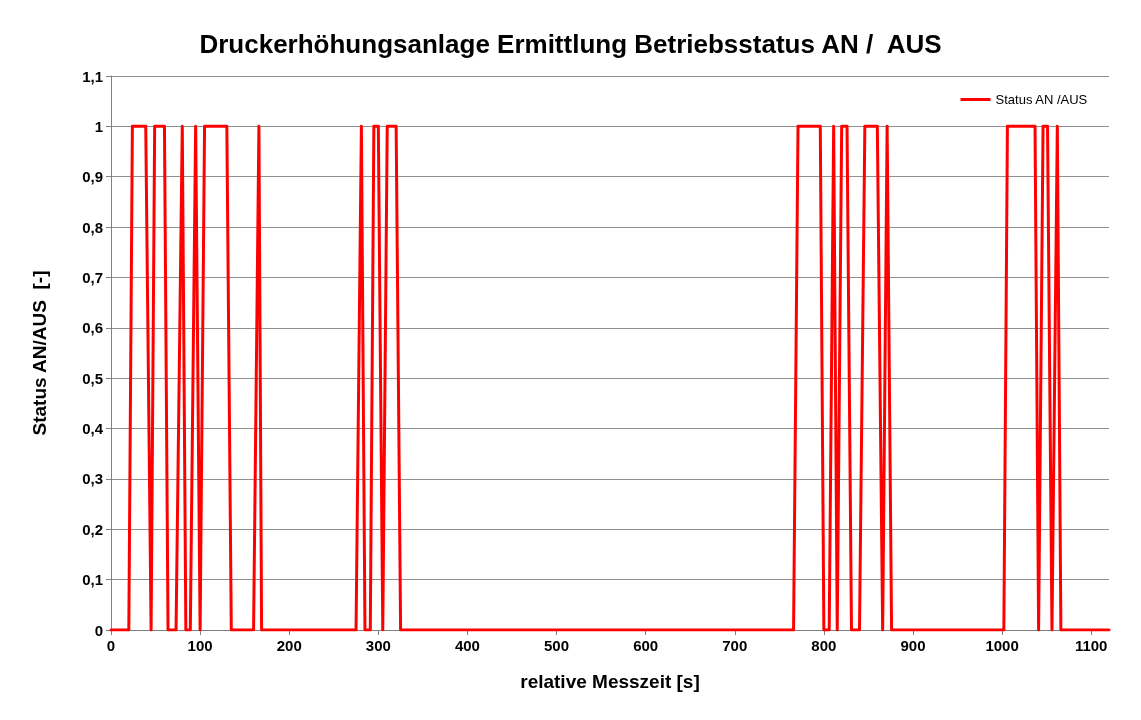  Describe the element at coordinates (92, 328) in the screenshot. I see `y-tick-label: 0,6` at that location.